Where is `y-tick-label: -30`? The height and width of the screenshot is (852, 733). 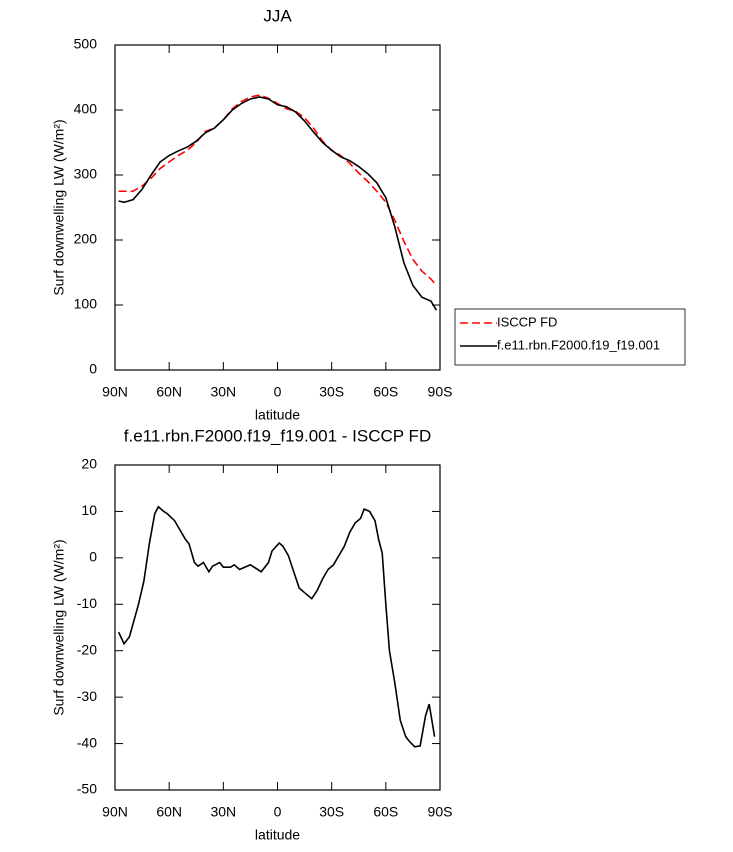
y-tick-label: -30 is located at coordinates (87, 696).